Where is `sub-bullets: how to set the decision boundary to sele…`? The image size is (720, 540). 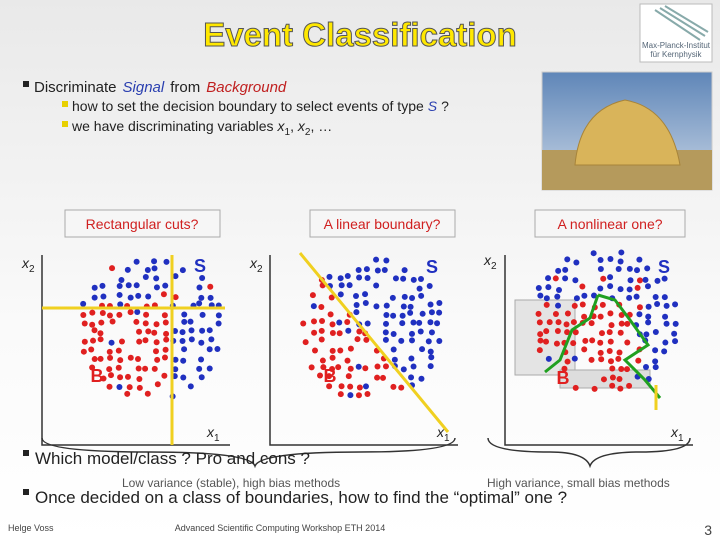 sub-bullets: how to set the decision boundary to sele… is located at coordinates (255, 118).